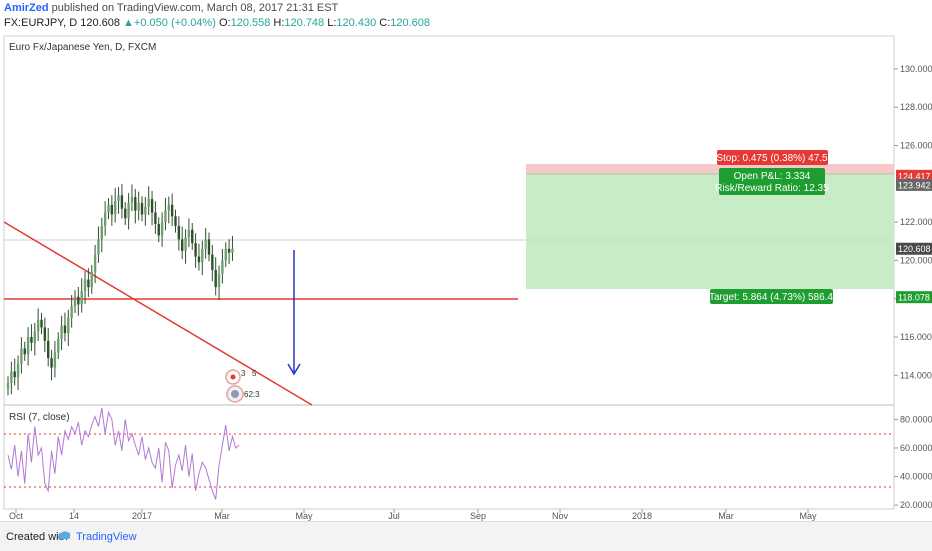 This screenshot has height=551, width=932. Describe the element at coordinates (106, 537) in the screenshot. I see `tradingview-brand: TradingView` at that location.